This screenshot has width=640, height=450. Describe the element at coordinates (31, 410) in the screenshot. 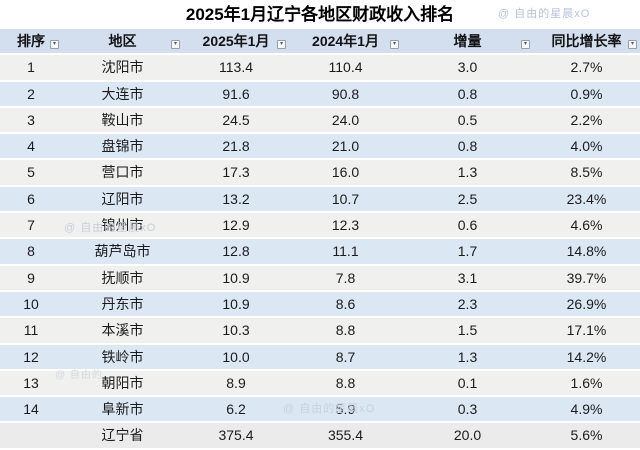

I see `cell-rank: 14` at that location.